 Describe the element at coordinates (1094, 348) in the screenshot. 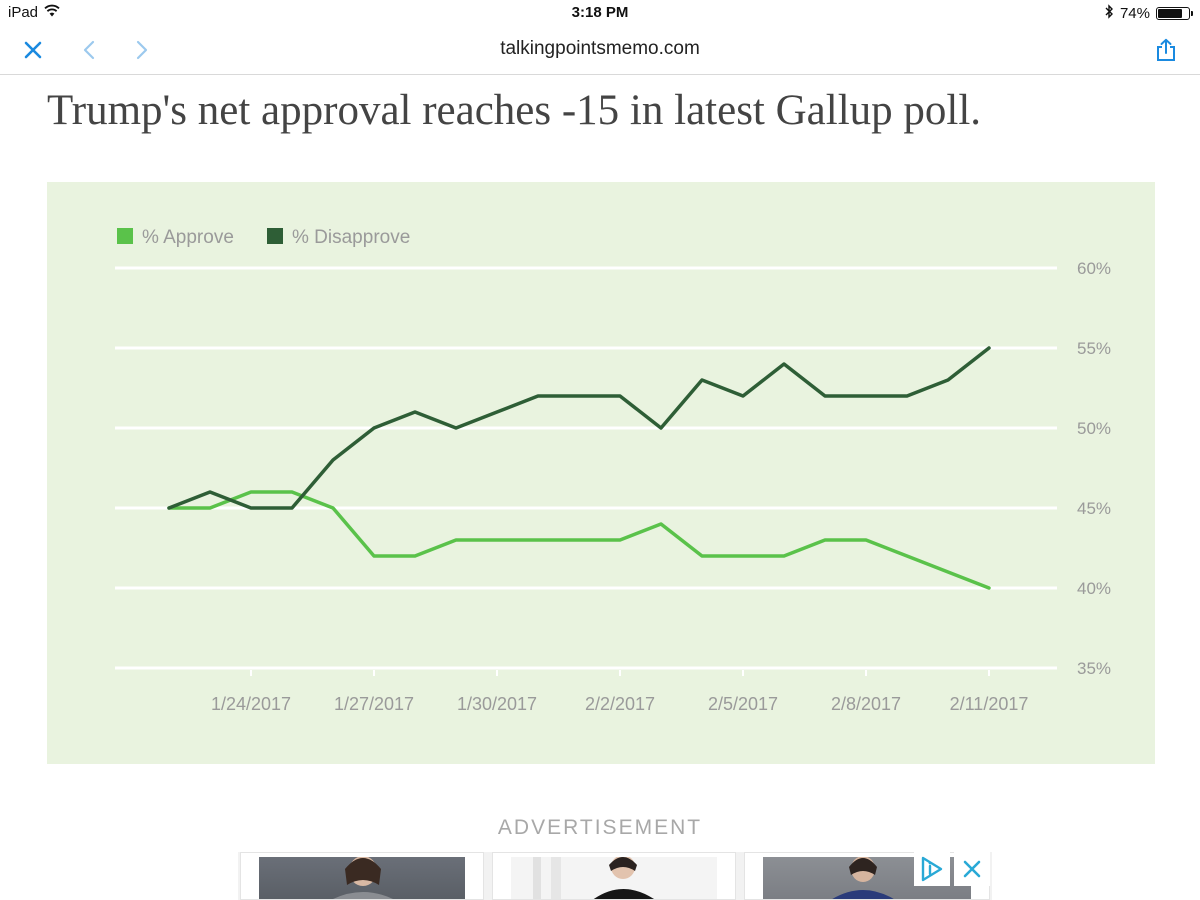

I see `y-tick-label: 55%` at that location.